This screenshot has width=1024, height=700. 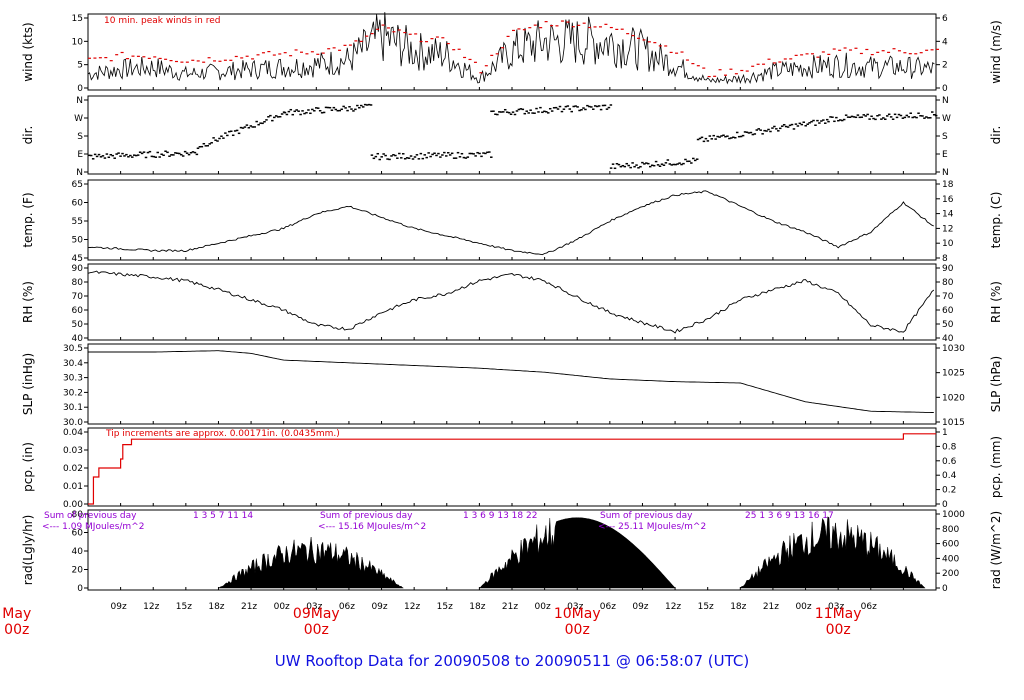 I want to click on series-slp, so click(x=511, y=381).